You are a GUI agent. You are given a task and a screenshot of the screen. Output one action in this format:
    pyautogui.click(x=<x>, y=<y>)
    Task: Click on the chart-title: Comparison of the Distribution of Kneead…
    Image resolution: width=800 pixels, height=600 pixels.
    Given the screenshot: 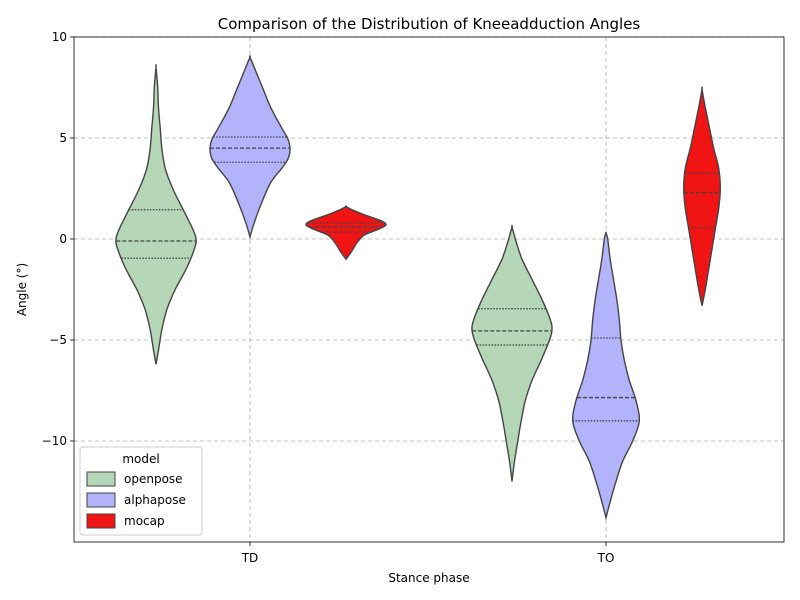 What is the action you would take?
    pyautogui.click(x=429, y=24)
    